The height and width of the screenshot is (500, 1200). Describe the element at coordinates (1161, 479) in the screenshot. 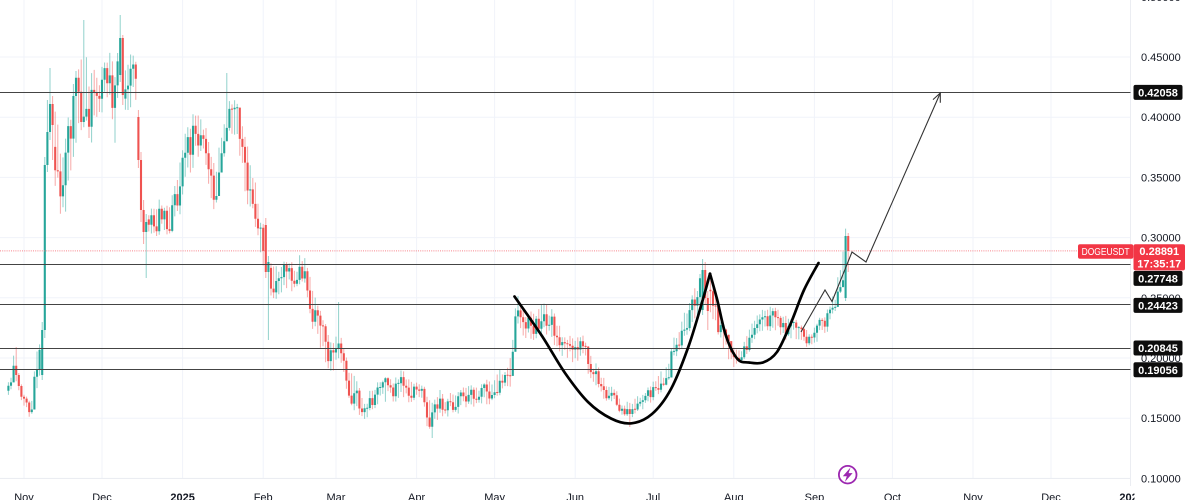

I see `svg-text: 0.10000` at that location.